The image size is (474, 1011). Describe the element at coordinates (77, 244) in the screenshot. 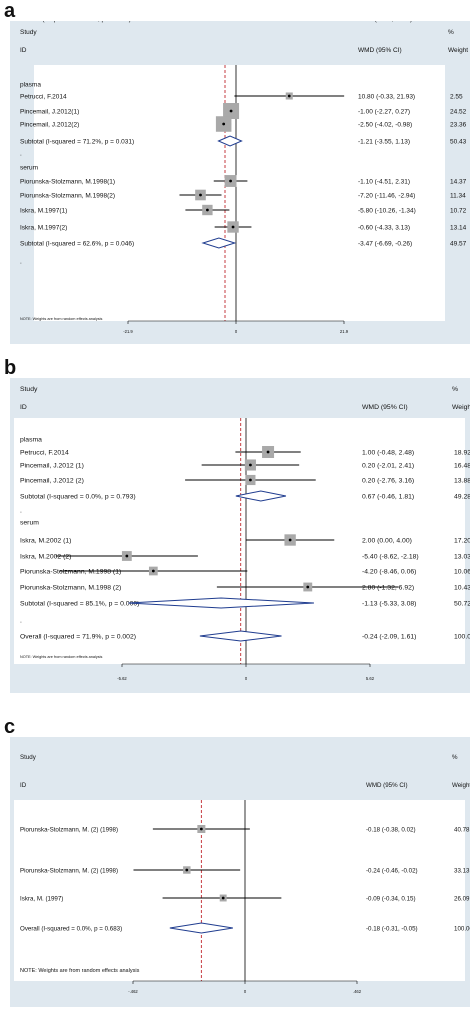

I see `row-label: Subtotal (I-squared = 62.6%, p = 0.046)` at that location.